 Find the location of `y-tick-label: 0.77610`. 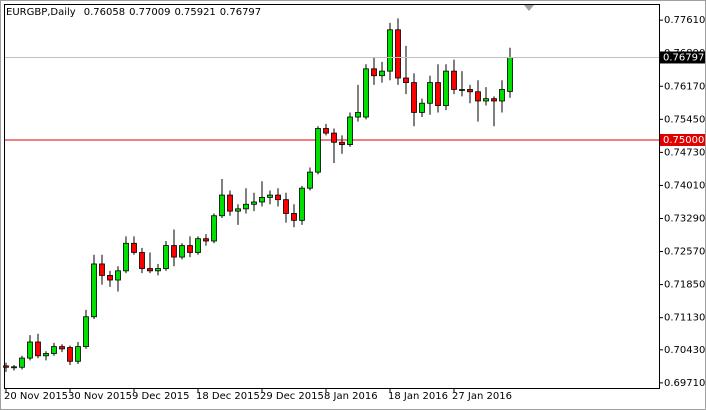

y-tick-label: 0.77610 is located at coordinates (684, 20).